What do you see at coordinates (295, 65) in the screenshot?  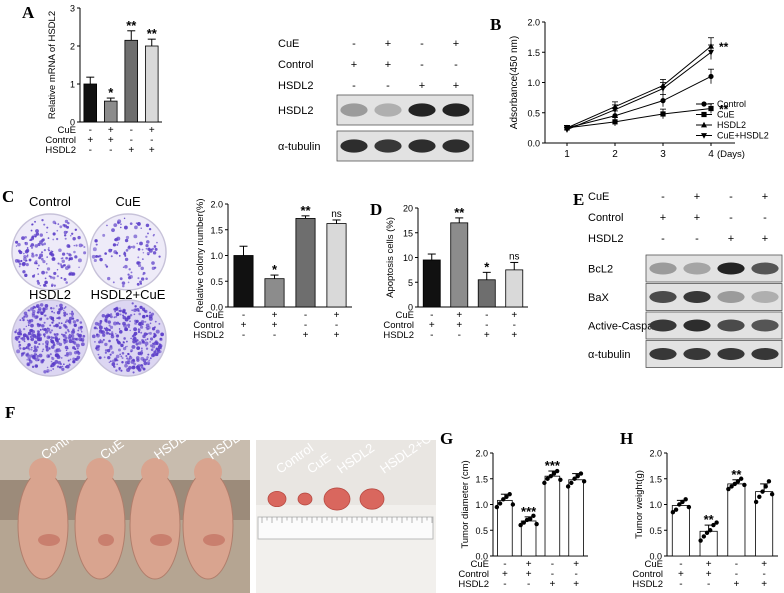 I see `condition-label: Control` at bounding box center [295, 65].